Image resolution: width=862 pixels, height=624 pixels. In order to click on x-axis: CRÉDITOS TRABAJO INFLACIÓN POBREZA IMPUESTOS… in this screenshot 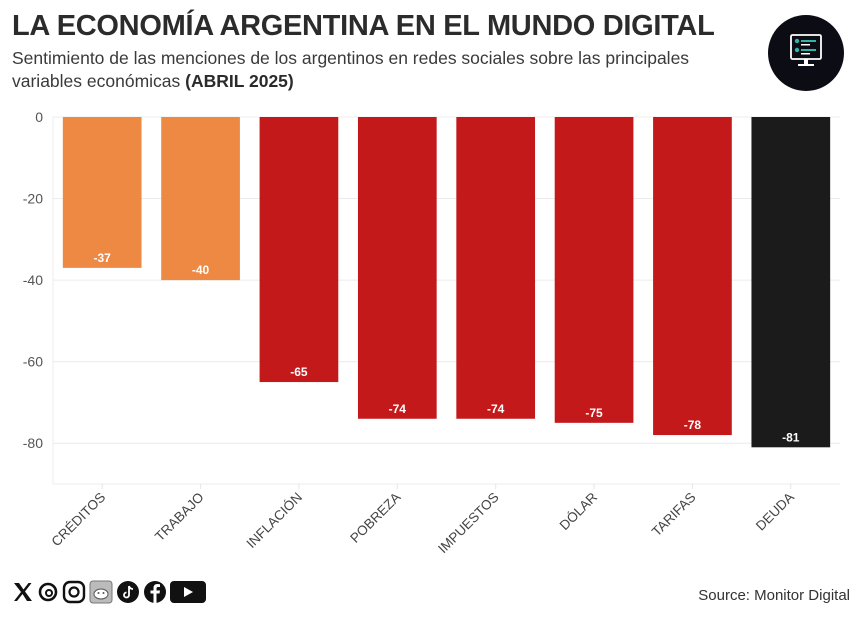, I will do `click(423, 520)`.